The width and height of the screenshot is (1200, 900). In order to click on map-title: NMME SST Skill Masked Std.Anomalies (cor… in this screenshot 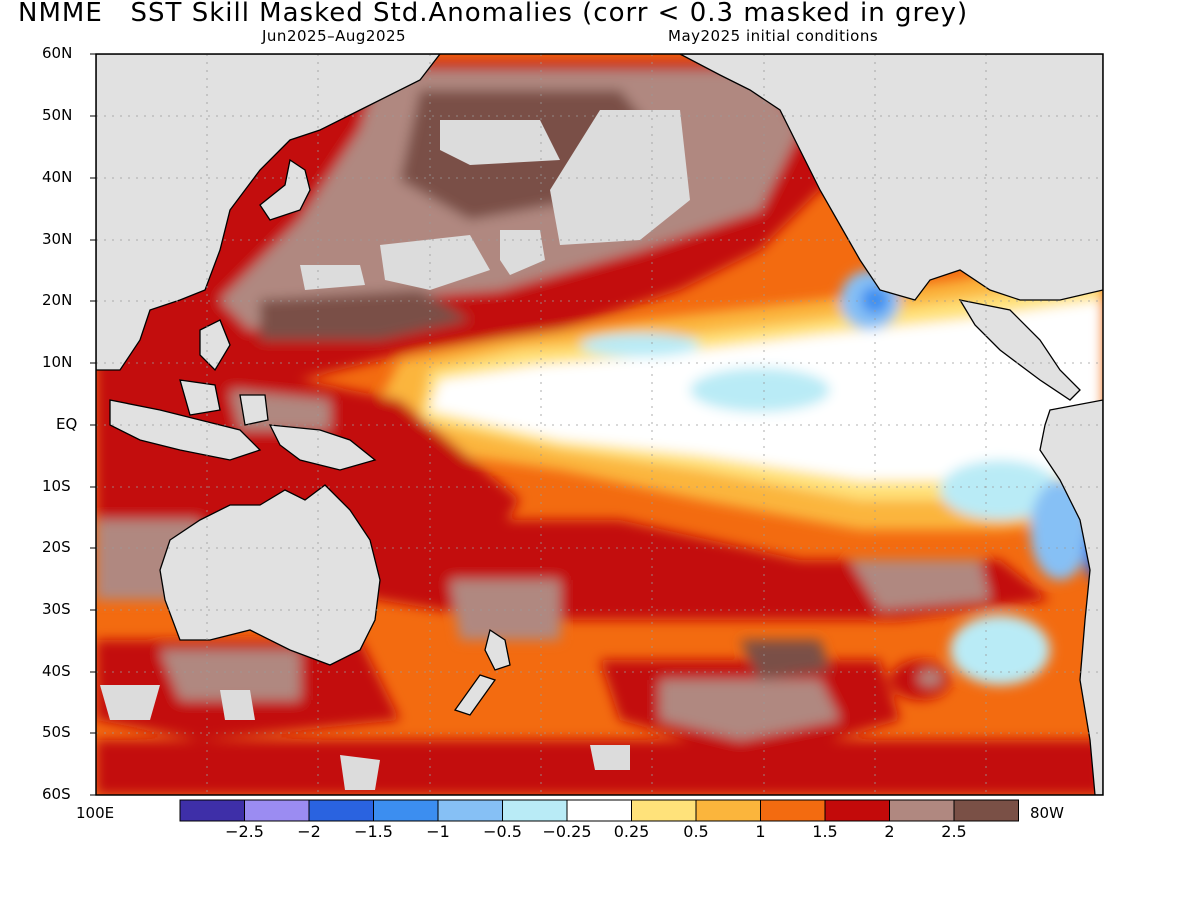, I will do `click(493, 14)`.